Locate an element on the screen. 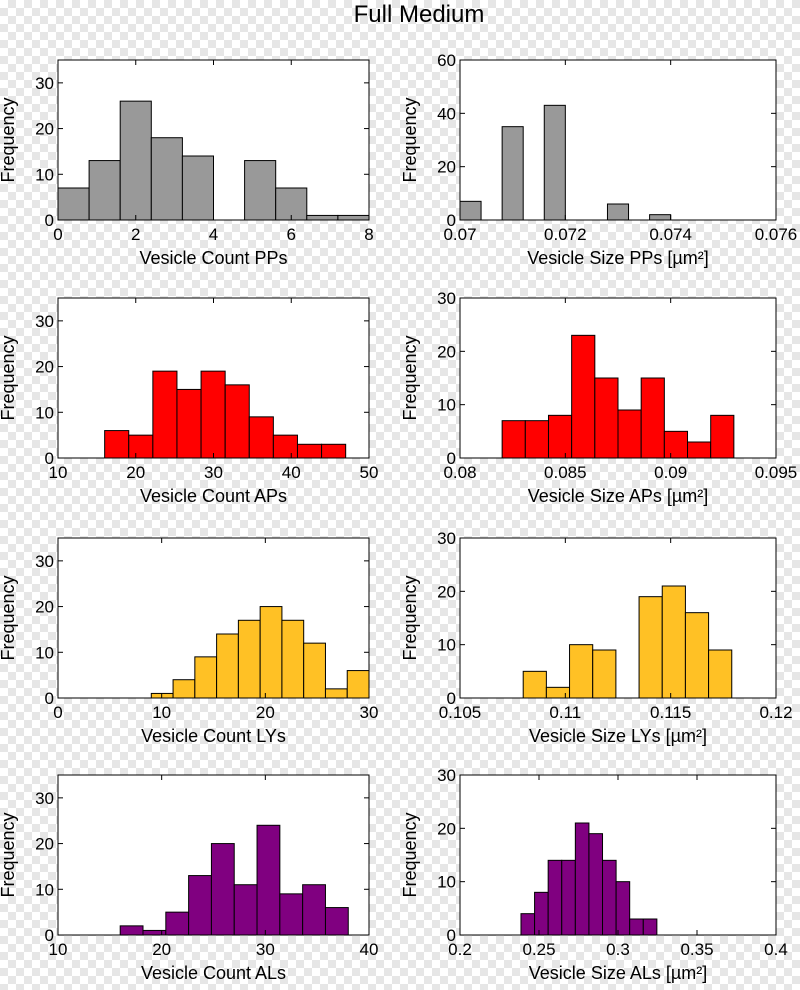  x-tick-label: 0.4 is located at coordinates (776, 949).